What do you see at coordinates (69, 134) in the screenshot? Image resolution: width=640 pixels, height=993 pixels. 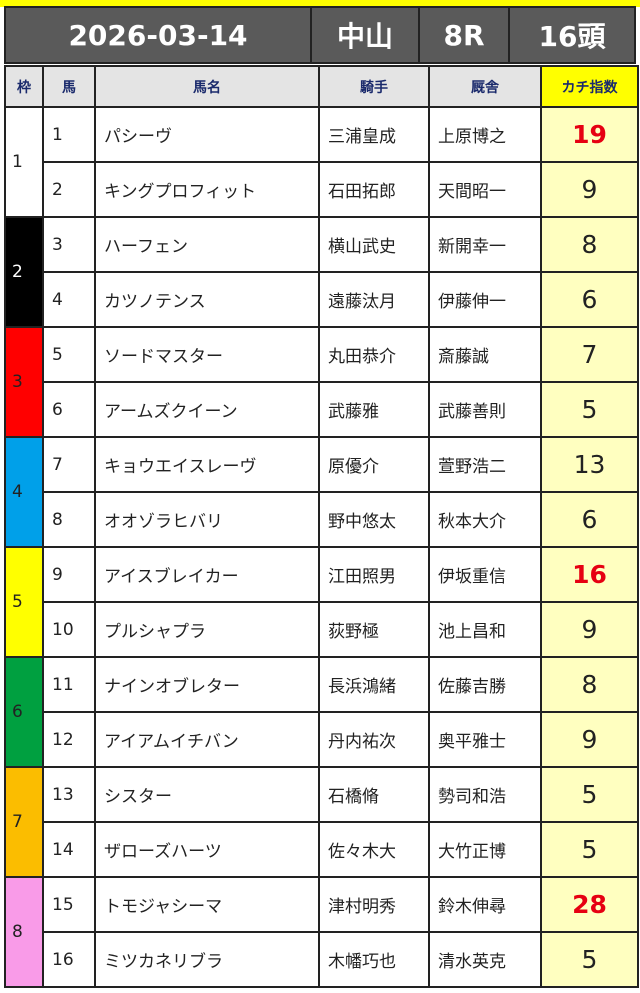 I see `horse-number: 1` at bounding box center [69, 134].